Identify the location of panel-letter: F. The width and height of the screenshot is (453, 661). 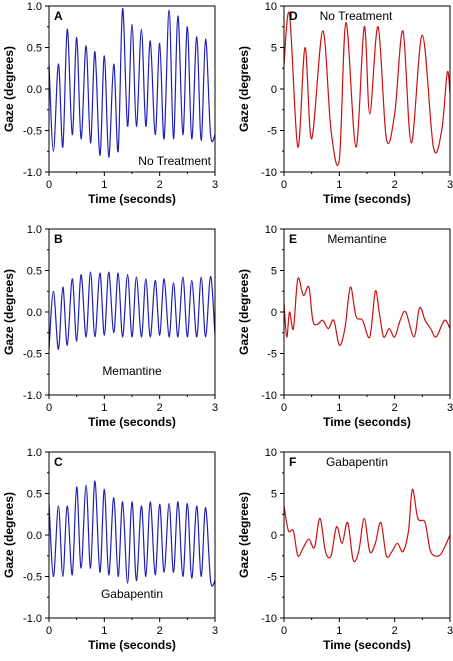
(292, 462).